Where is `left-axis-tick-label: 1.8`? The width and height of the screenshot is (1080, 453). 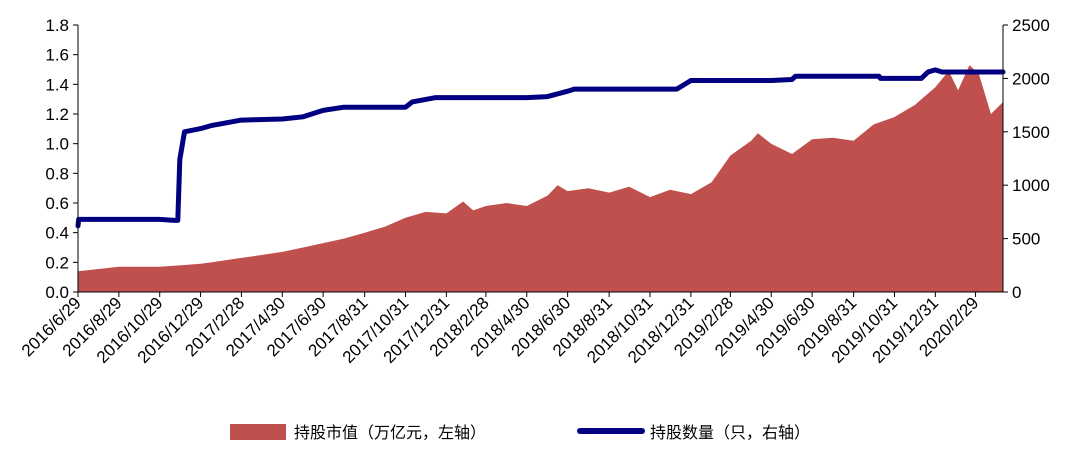
left-axis-tick-label: 1.8 is located at coordinates (57, 25).